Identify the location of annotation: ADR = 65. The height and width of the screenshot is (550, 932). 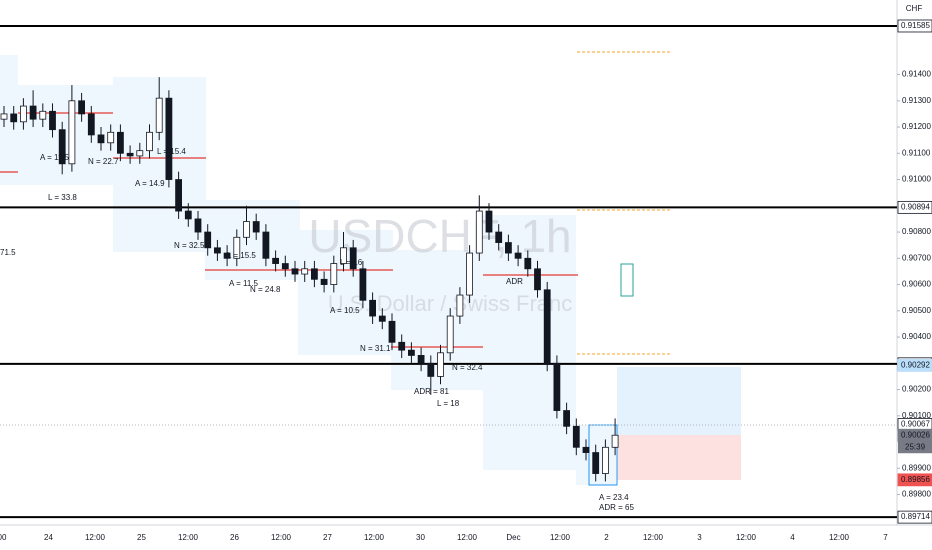
(616, 507).